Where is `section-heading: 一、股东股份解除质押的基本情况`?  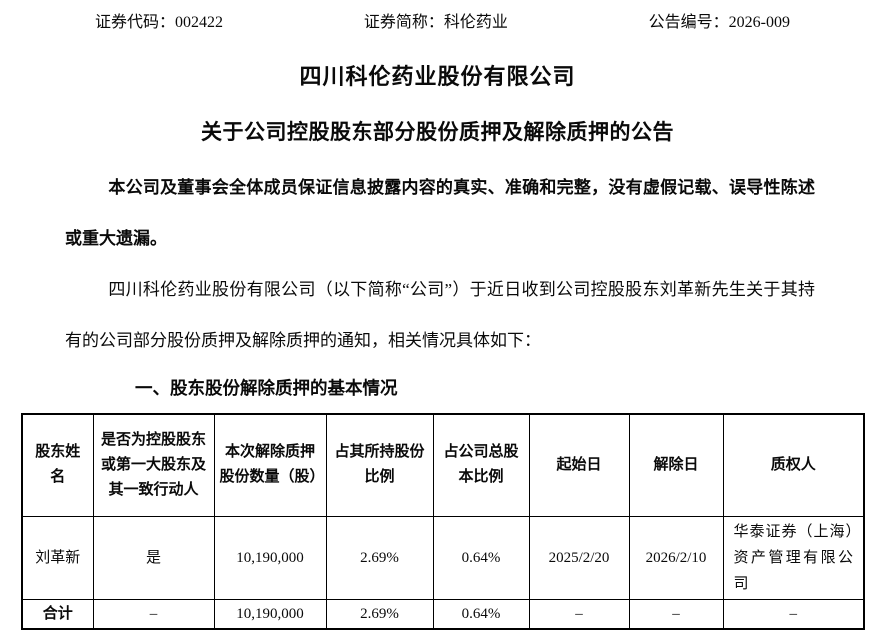 section-heading: 一、股东股份解除质押的基本情况 is located at coordinates (266, 388).